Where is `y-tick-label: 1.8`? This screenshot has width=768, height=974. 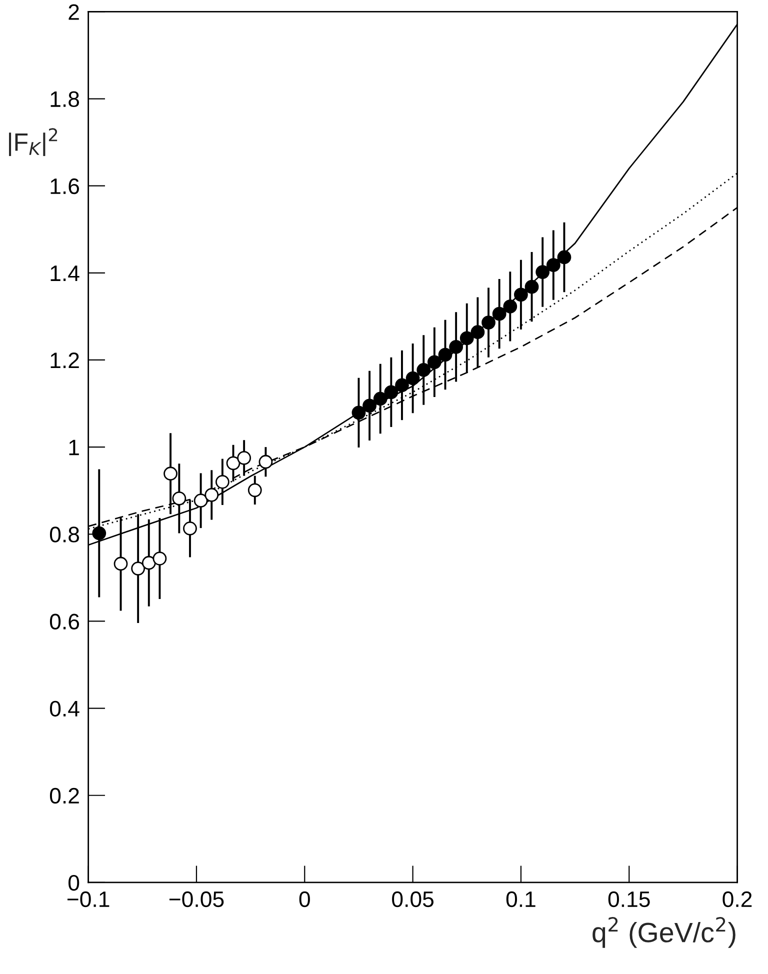
y-tick-label: 1.8 is located at coordinates (65, 99).